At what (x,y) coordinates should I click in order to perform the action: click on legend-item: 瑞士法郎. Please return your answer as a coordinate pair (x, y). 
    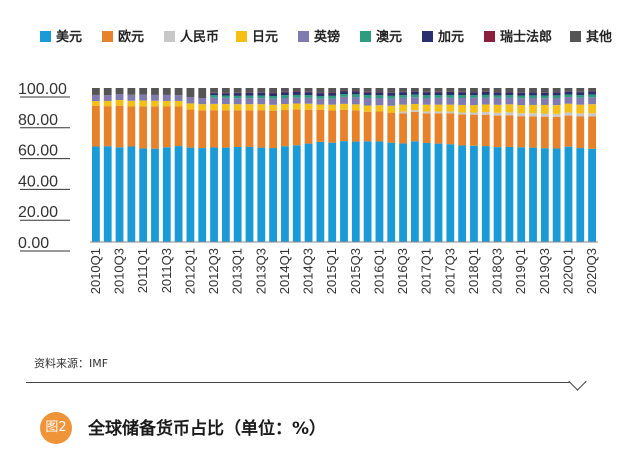
    Looking at the image, I should click on (518, 38).